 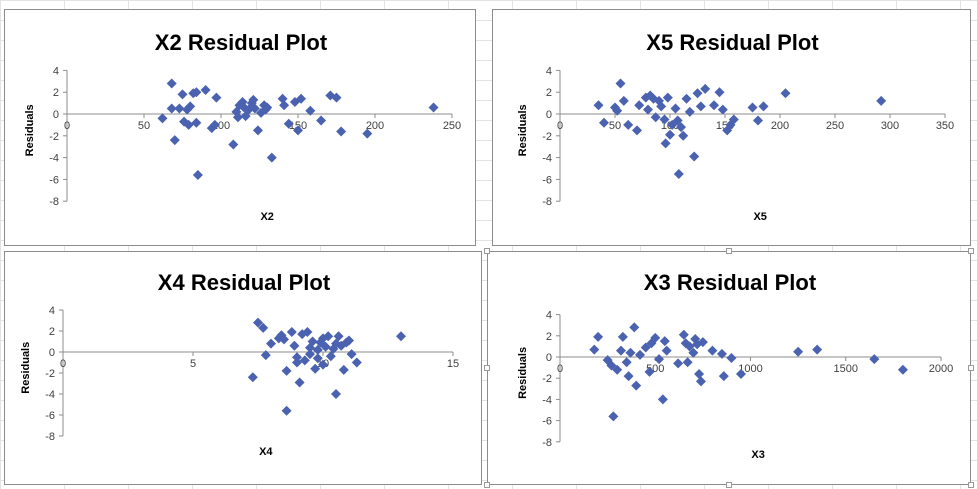 I want to click on resize-handle-bottom-left, so click(x=487, y=485).